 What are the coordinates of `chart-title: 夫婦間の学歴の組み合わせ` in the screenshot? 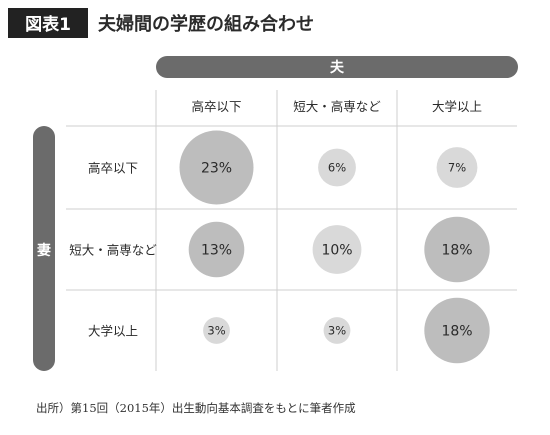 It's located at (206, 24).